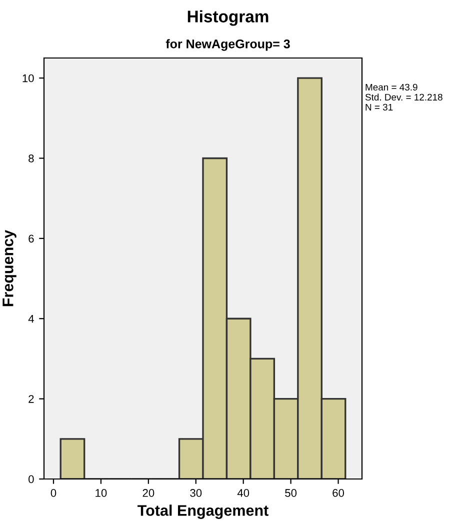 The height and width of the screenshot is (531, 452). Describe the element at coordinates (31, 238) in the screenshot. I see `y-tick-label: 6` at that location.